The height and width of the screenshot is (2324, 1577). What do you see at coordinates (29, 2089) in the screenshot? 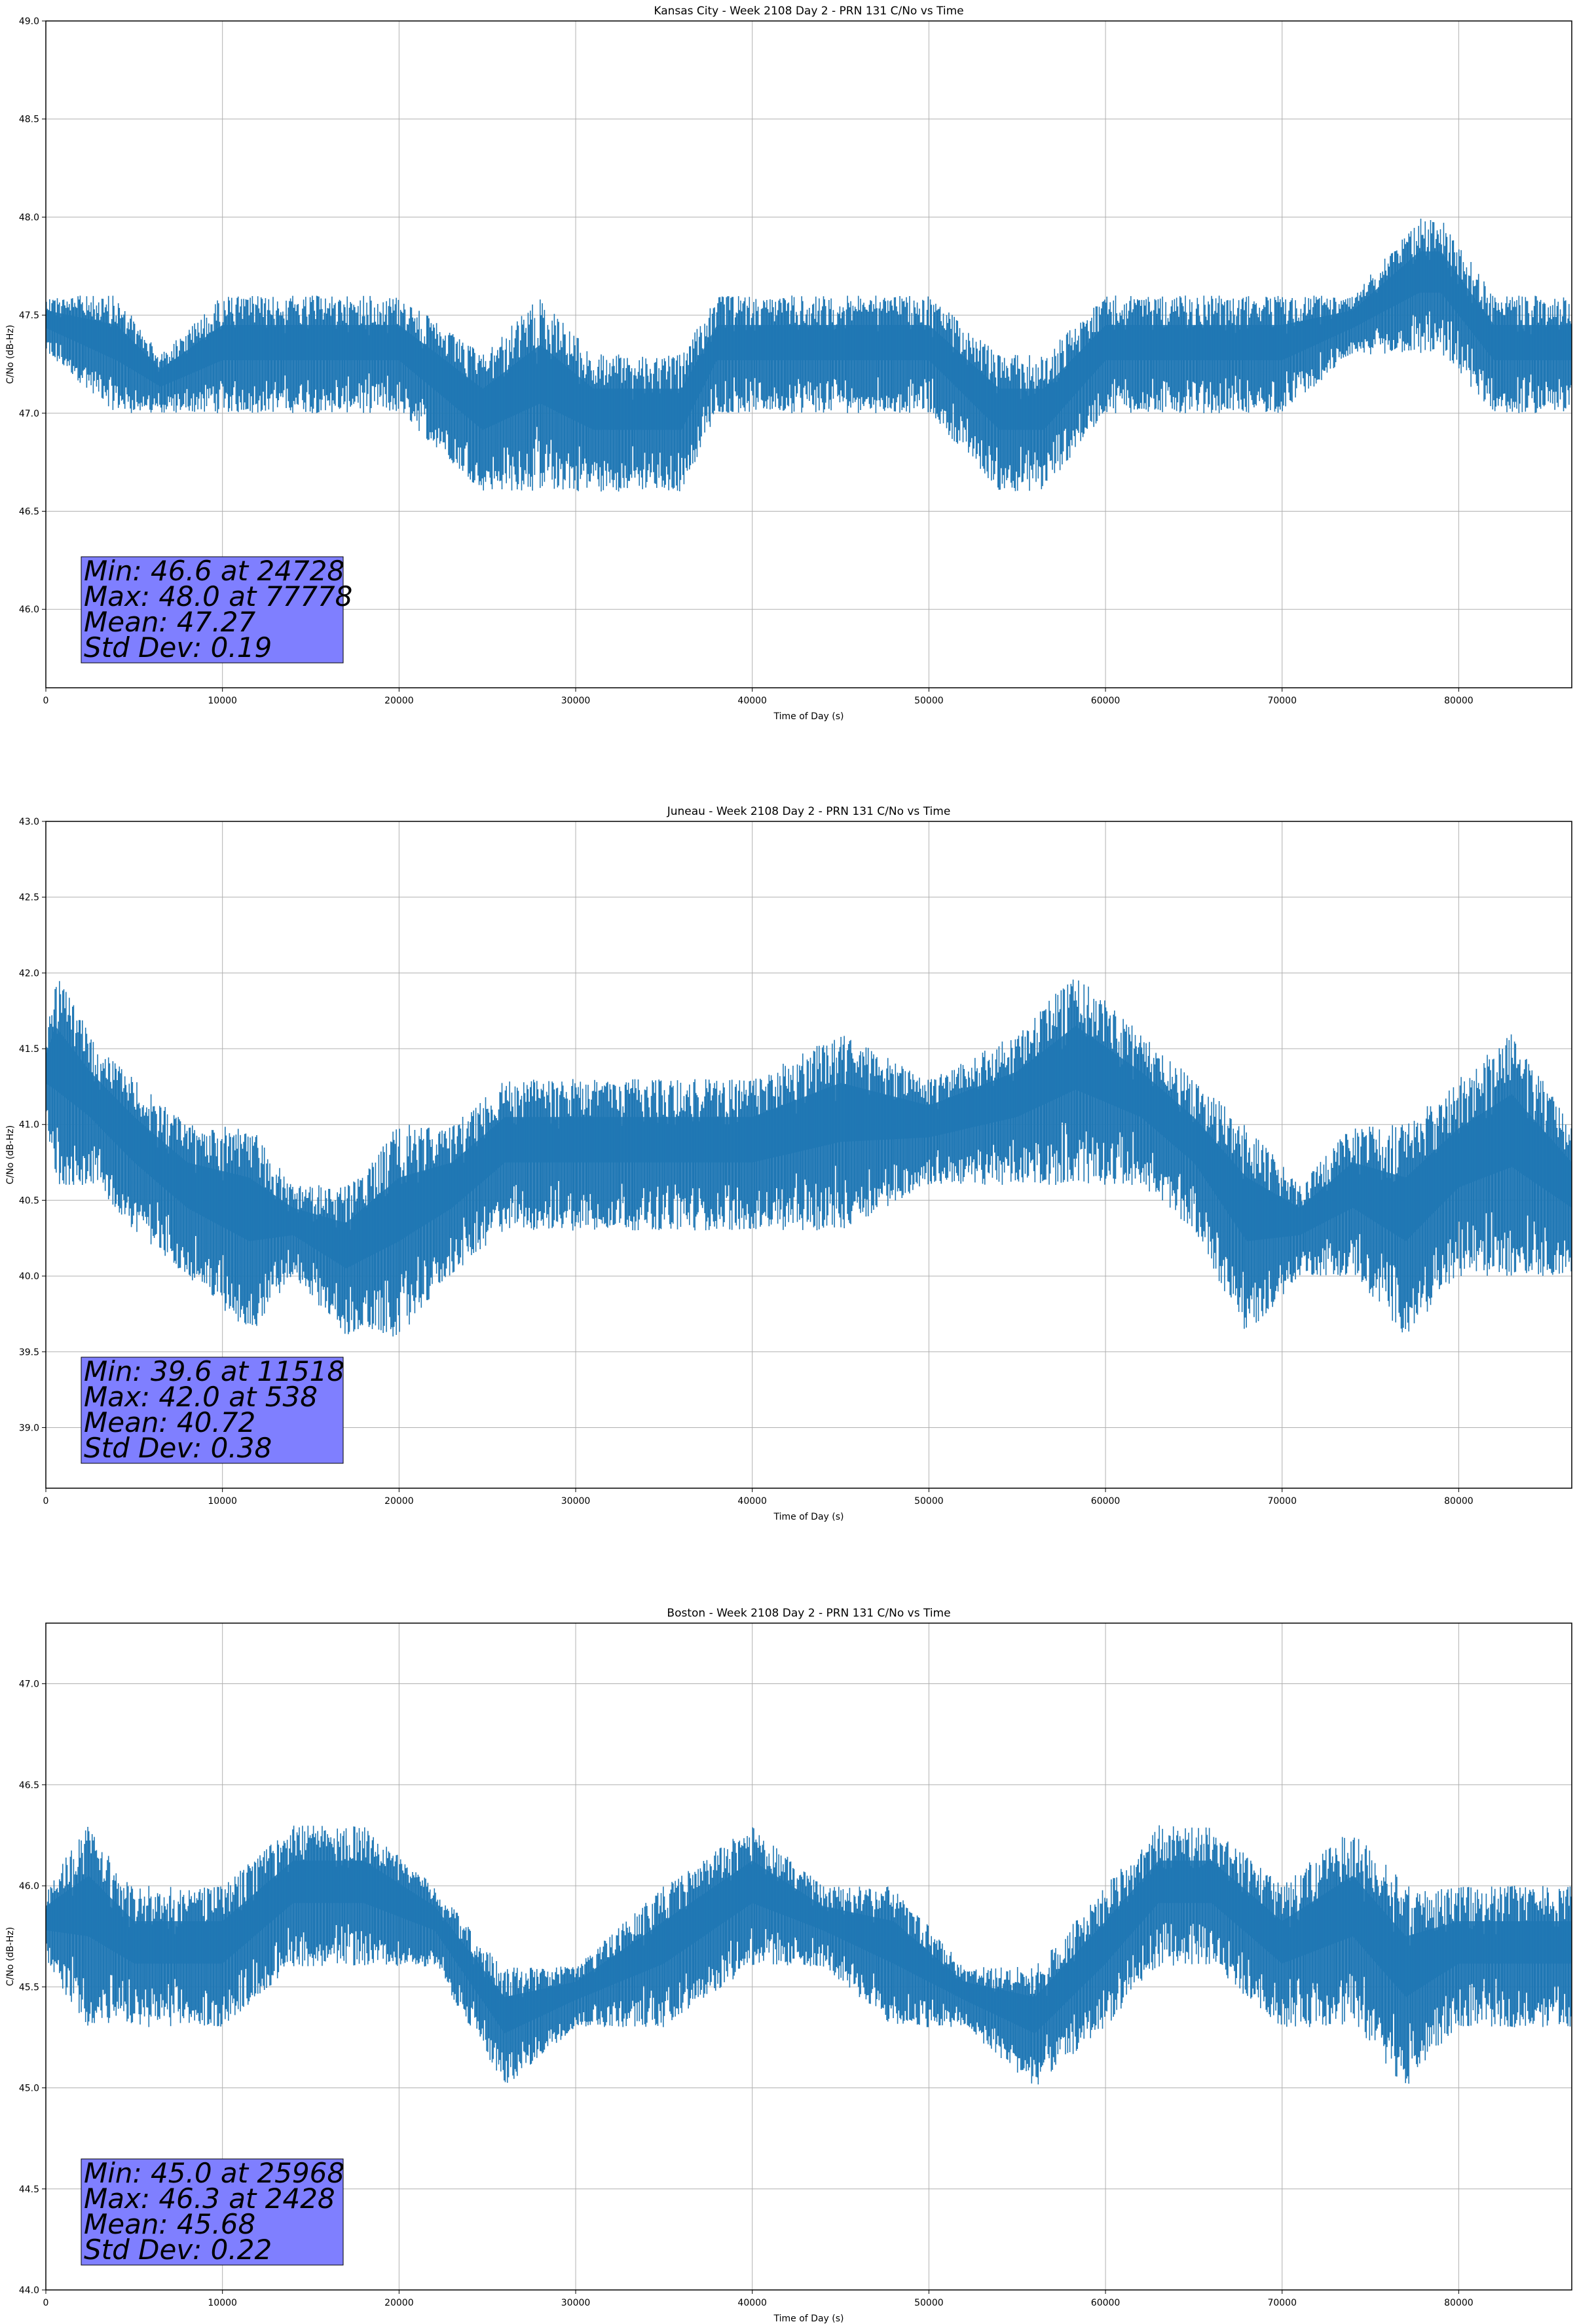
I see `y-tick-label: 45.0` at bounding box center [29, 2089].